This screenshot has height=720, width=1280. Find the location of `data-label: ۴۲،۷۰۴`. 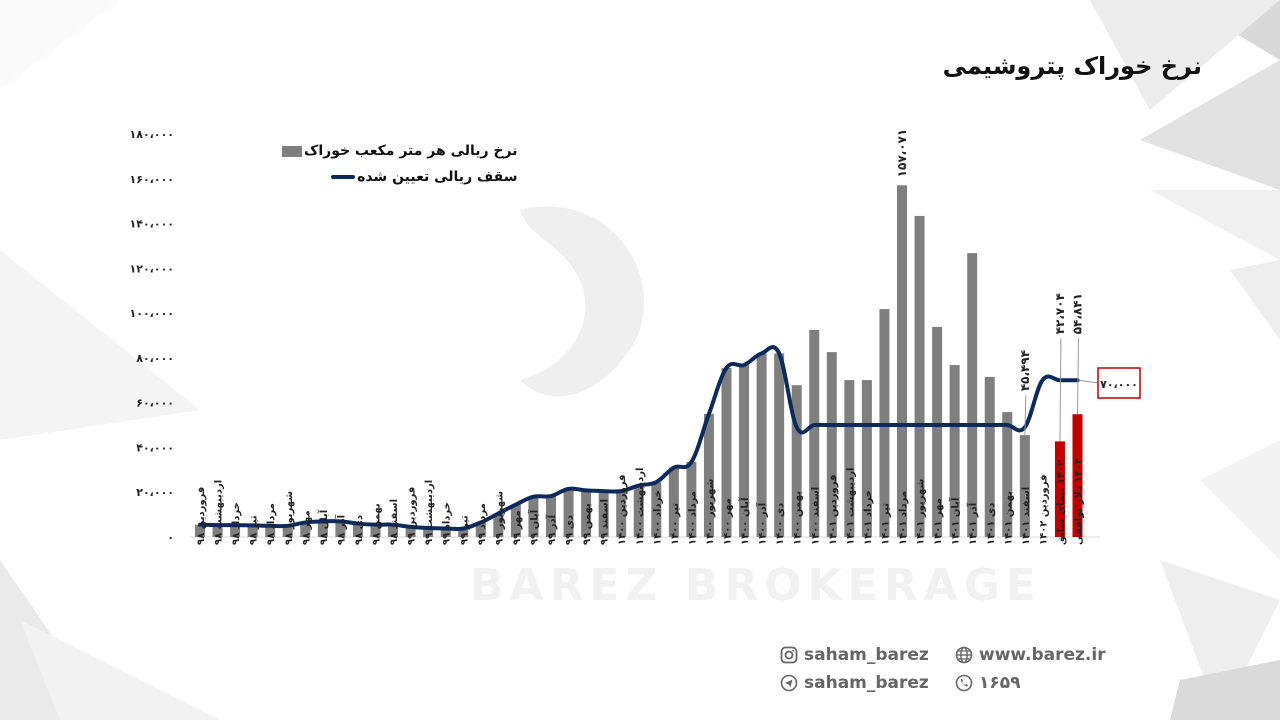

data-label: ۴۲،۷۰۴ is located at coordinates (1060, 313).